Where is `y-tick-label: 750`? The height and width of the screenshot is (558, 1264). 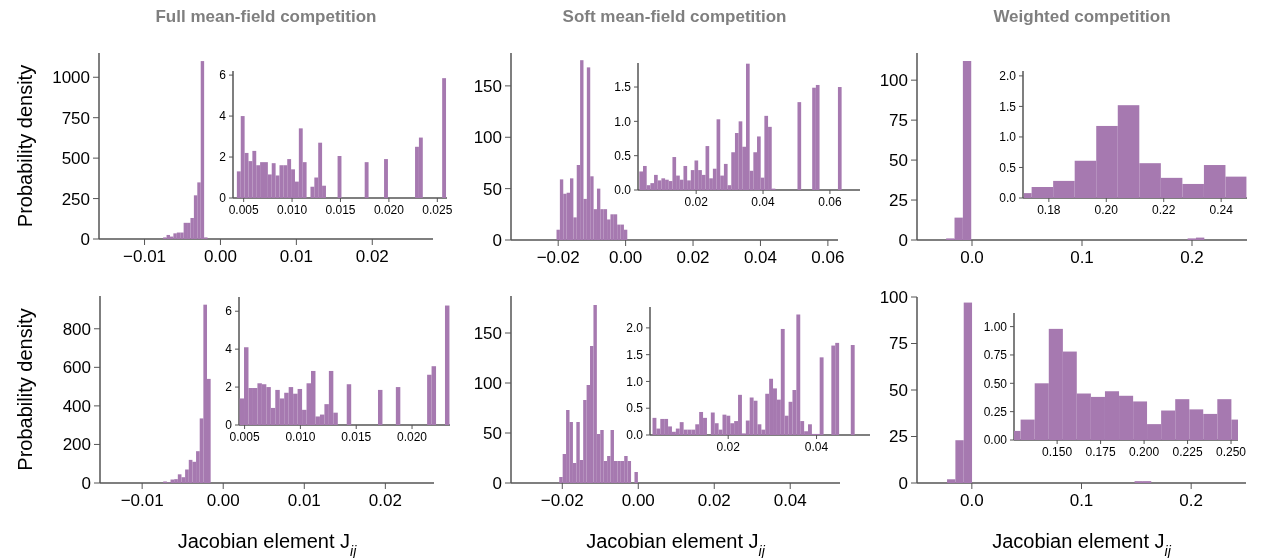
y-tick-label: 750 is located at coordinates (75, 118).